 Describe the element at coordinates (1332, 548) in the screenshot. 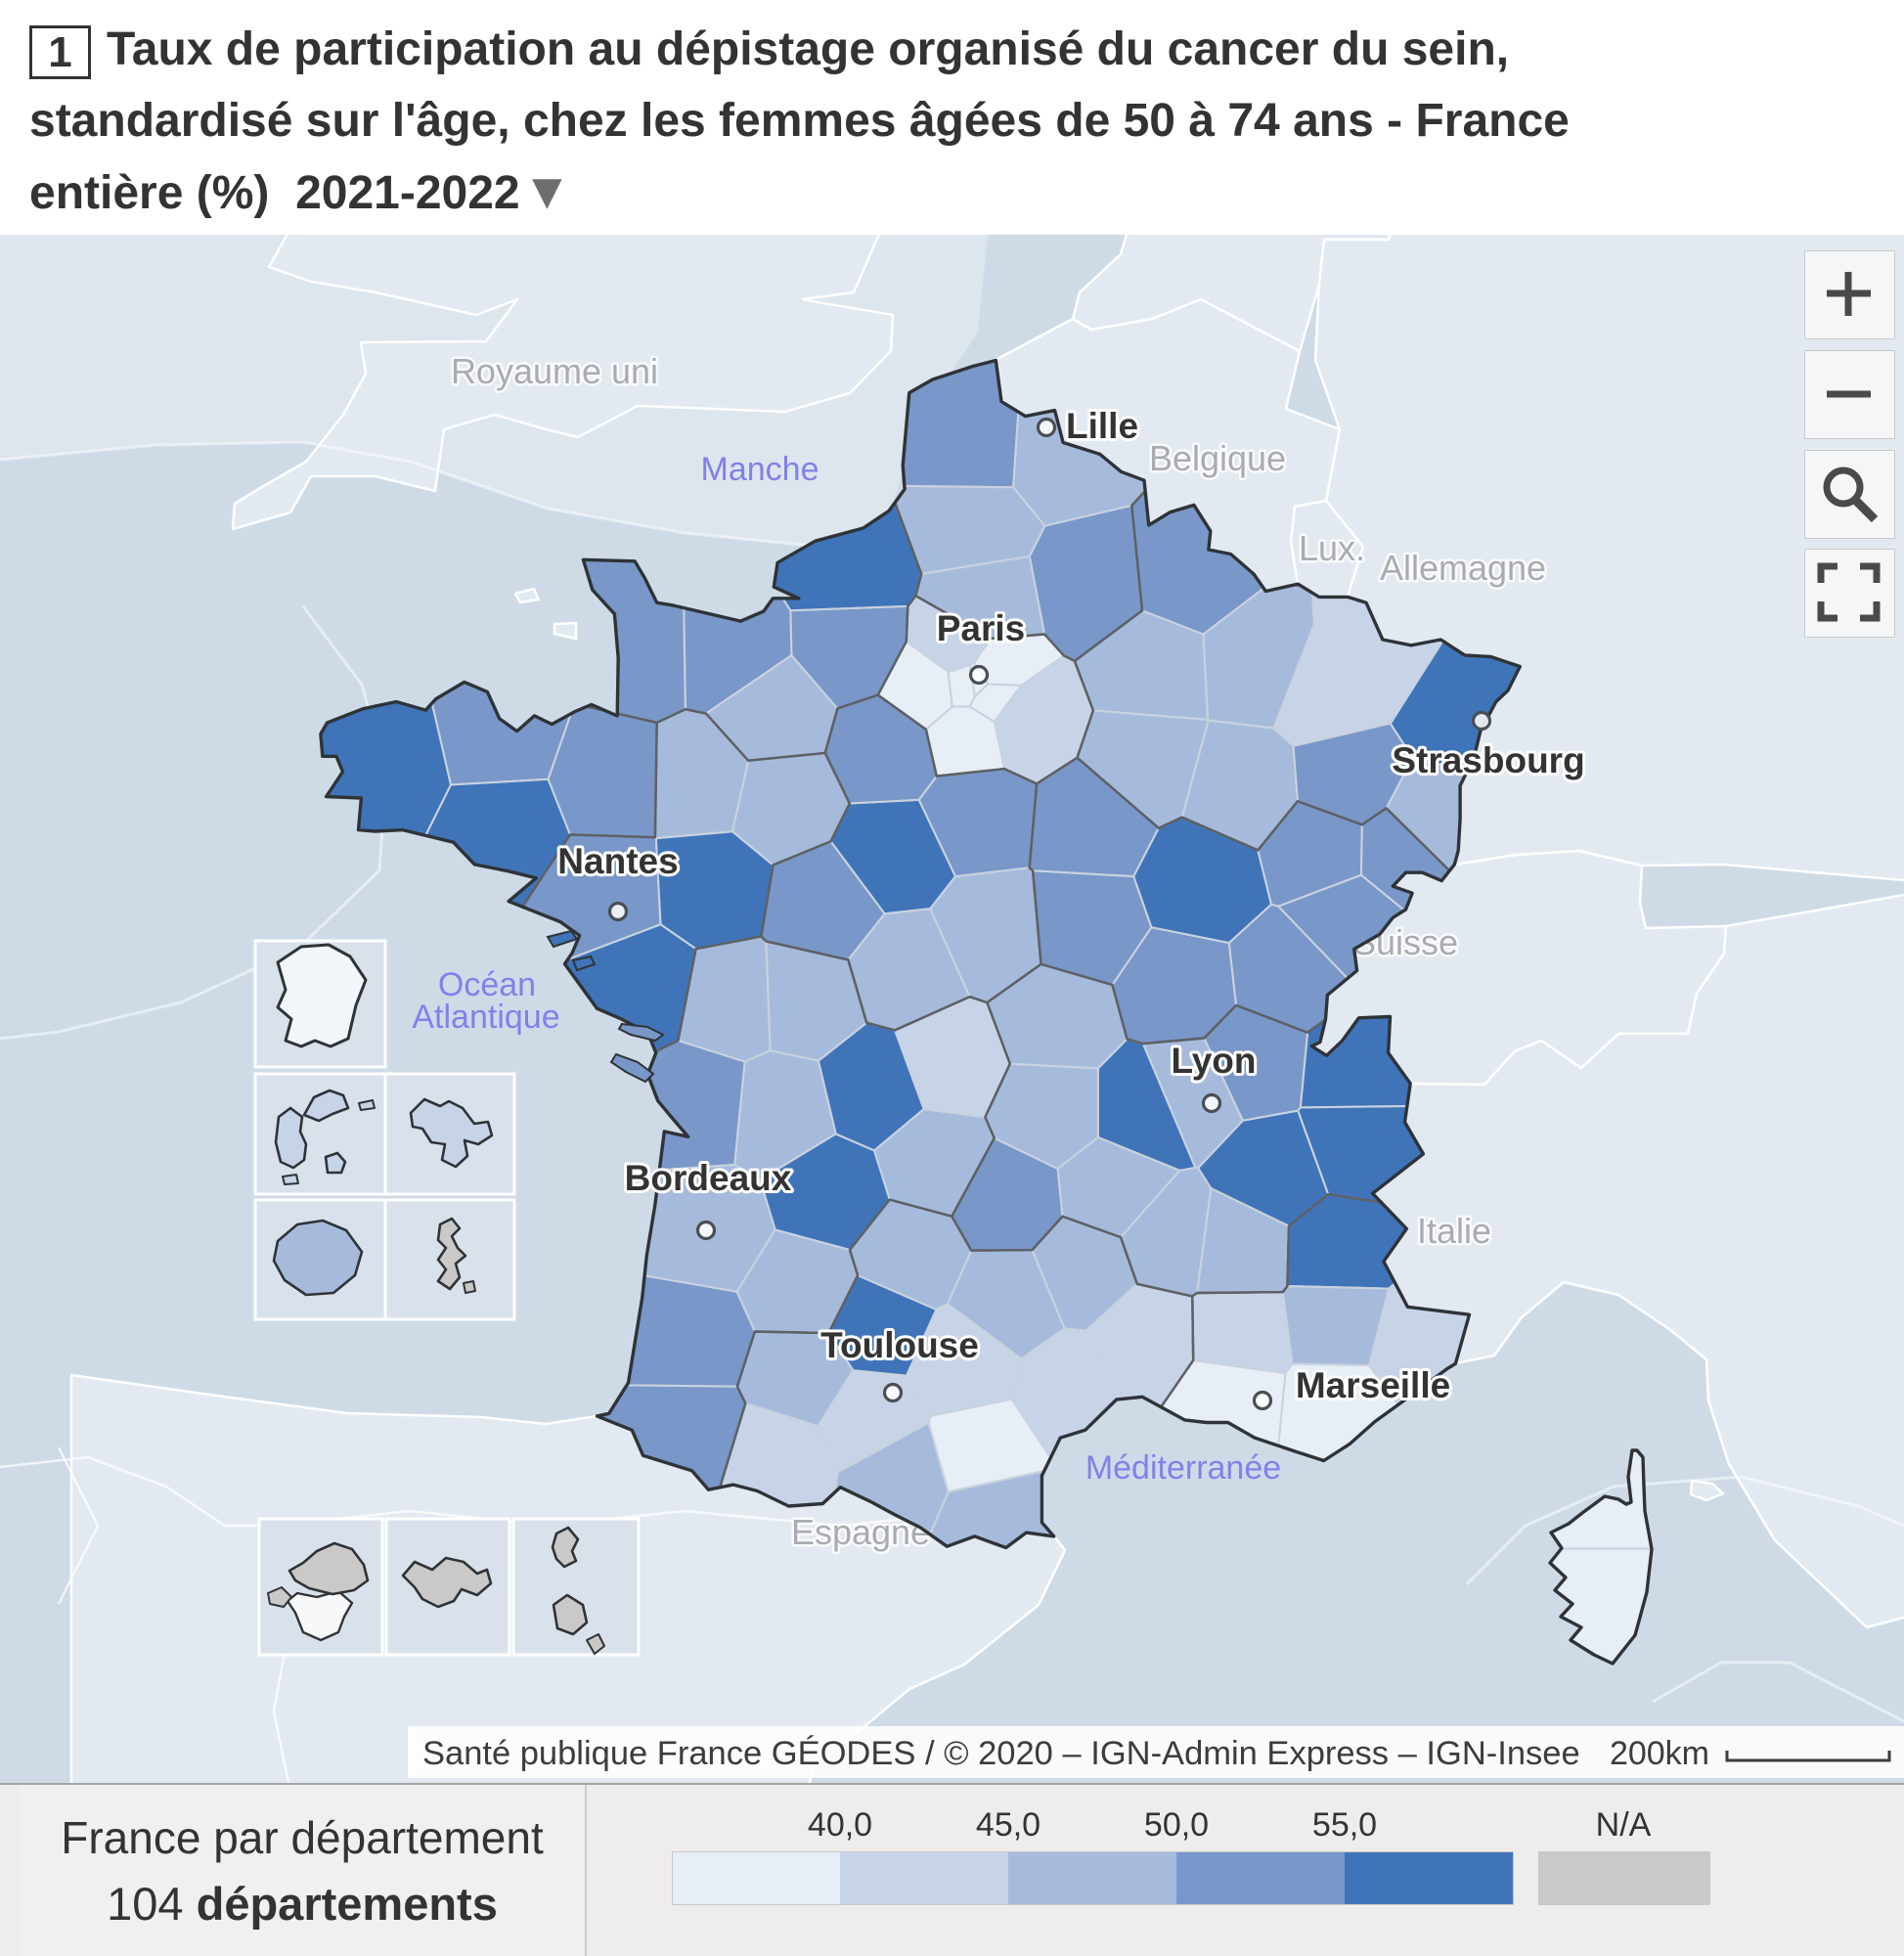

I see `svg-text: Lux.` at that location.